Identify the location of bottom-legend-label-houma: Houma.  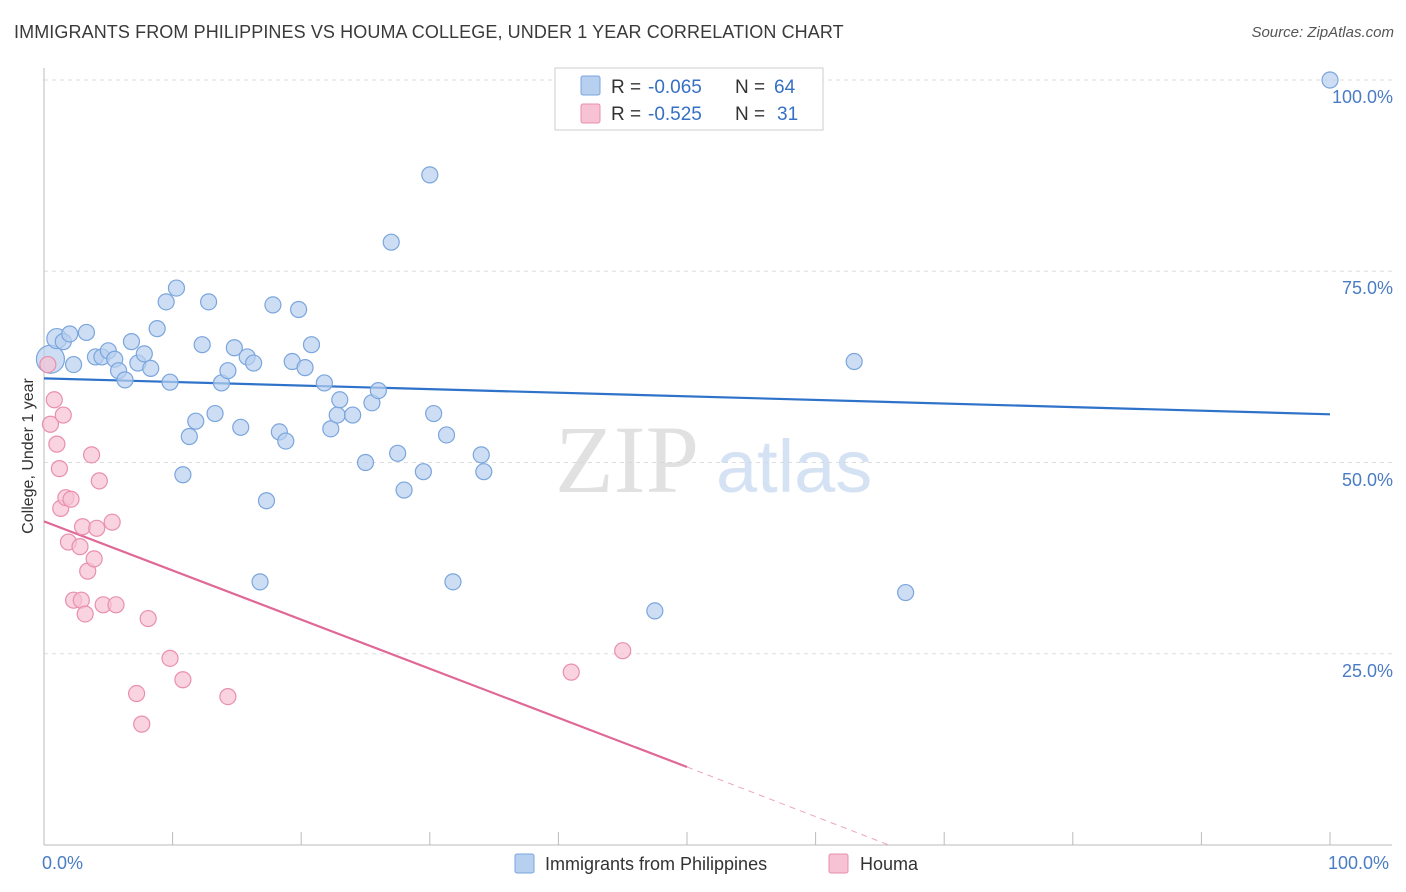
(889, 864).